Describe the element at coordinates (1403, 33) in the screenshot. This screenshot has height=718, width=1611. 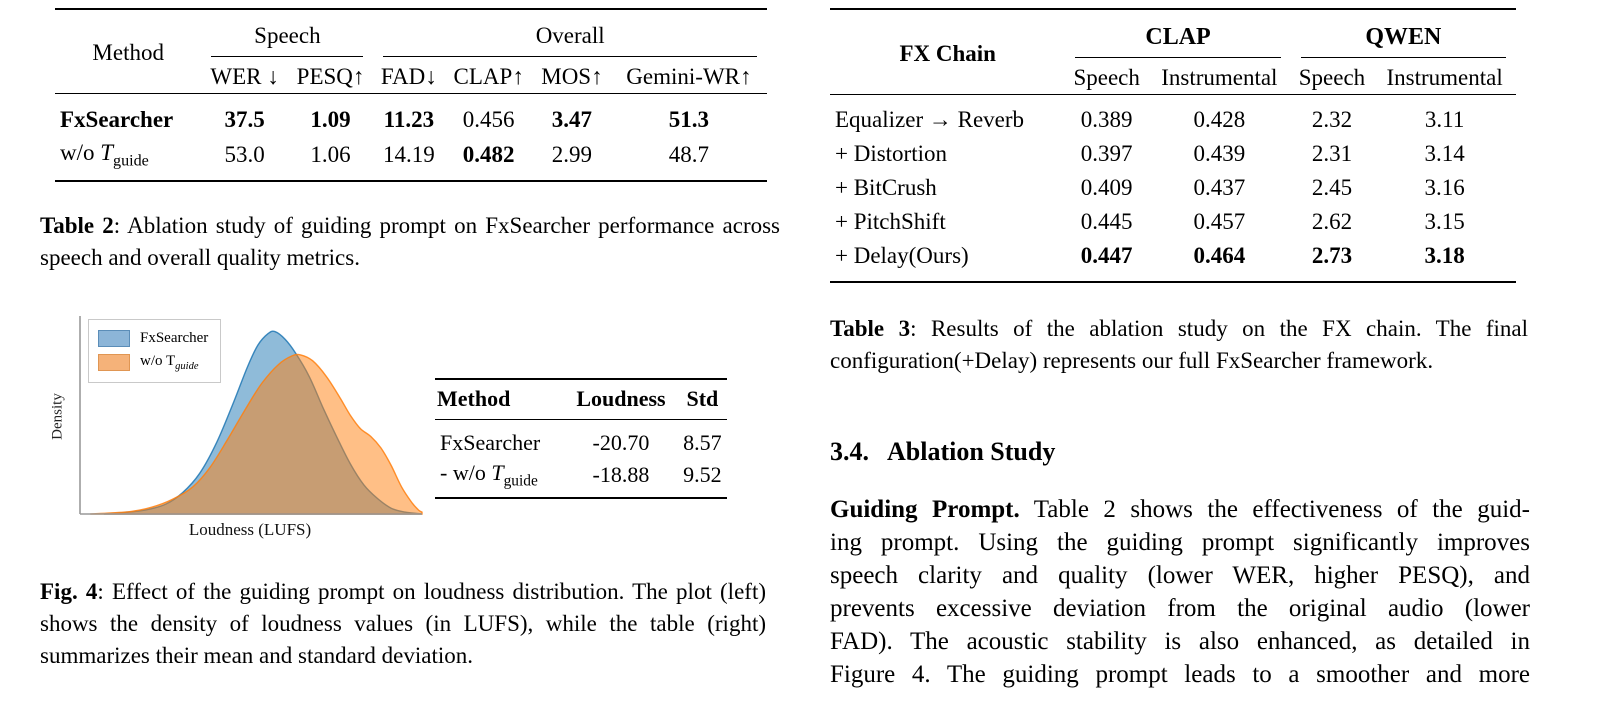
I see `table3-group-qwen: QWEN` at that location.